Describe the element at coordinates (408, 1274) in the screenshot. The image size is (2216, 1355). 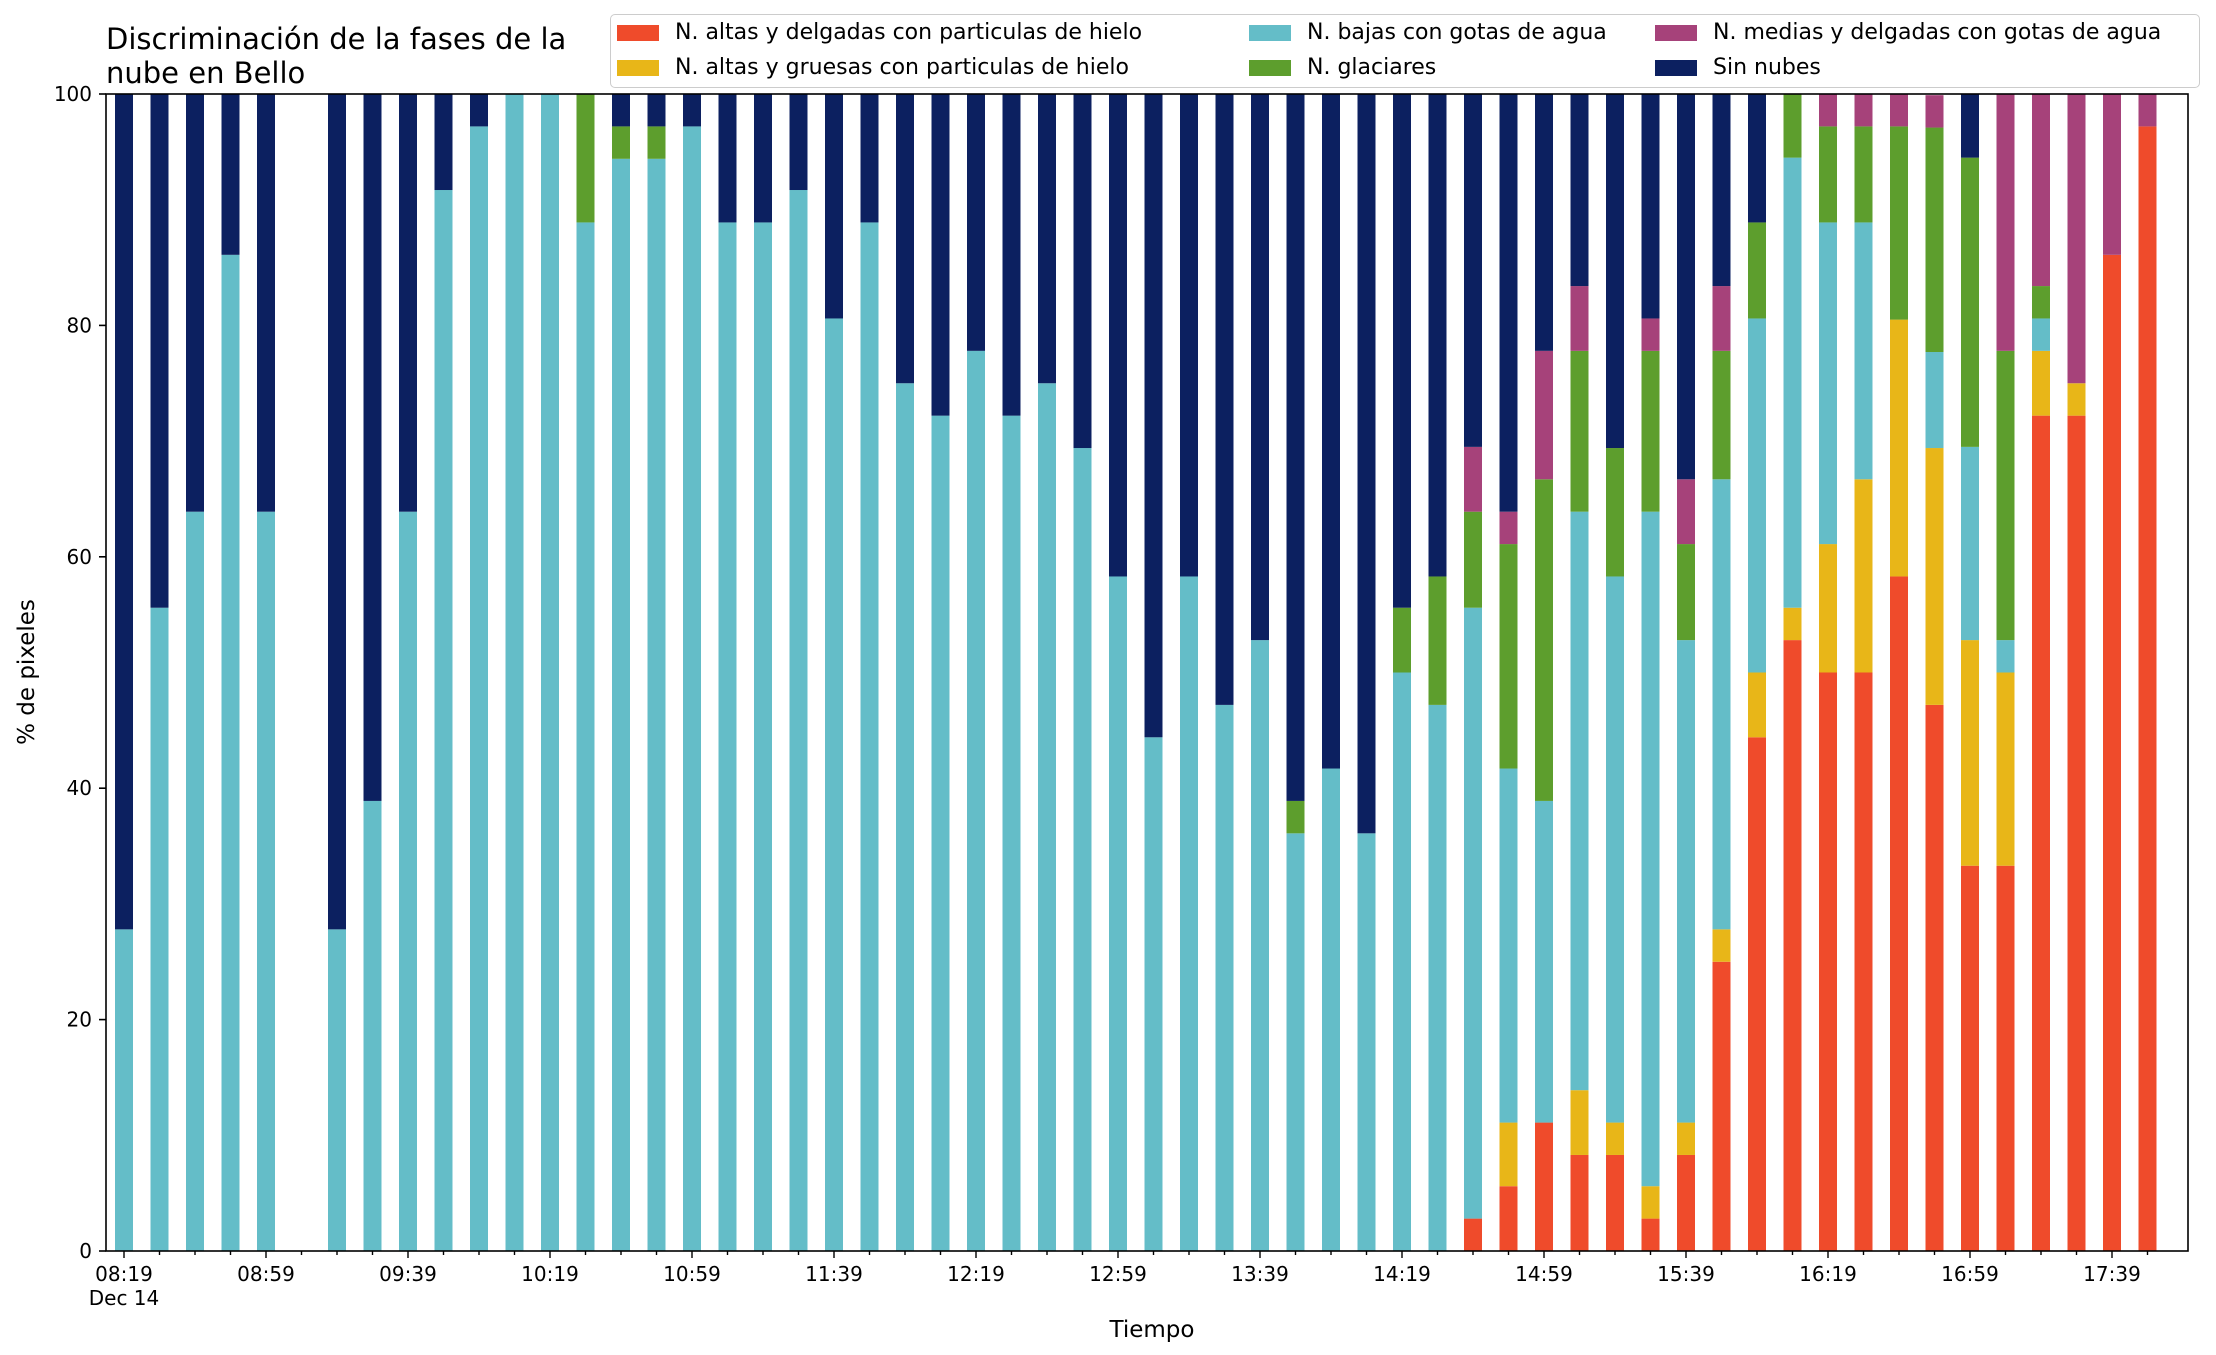
I see `x-tick-label: 09:39` at that location.